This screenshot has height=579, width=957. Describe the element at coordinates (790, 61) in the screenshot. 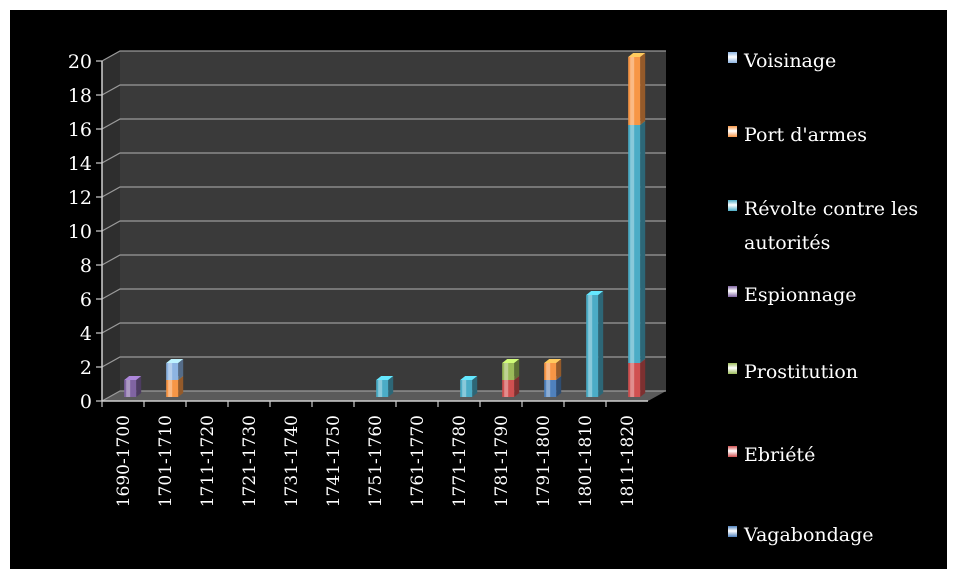

I see `legend-label: Voisinage` at that location.